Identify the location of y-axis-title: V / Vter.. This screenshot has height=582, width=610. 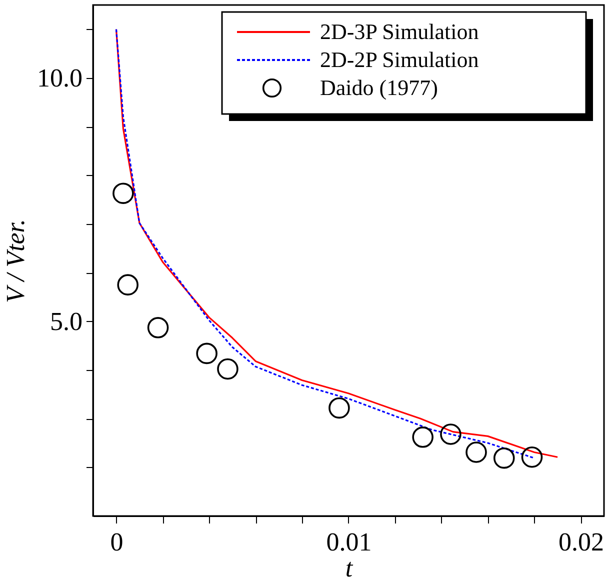
(15, 261).